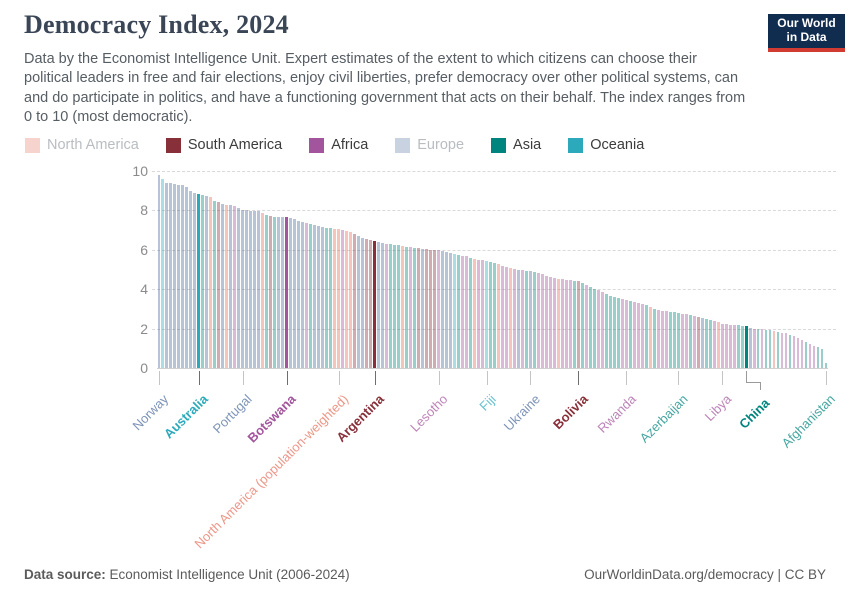  What do you see at coordinates (650, 337) in the screenshot?
I see `bar-haiti` at bounding box center [650, 337].